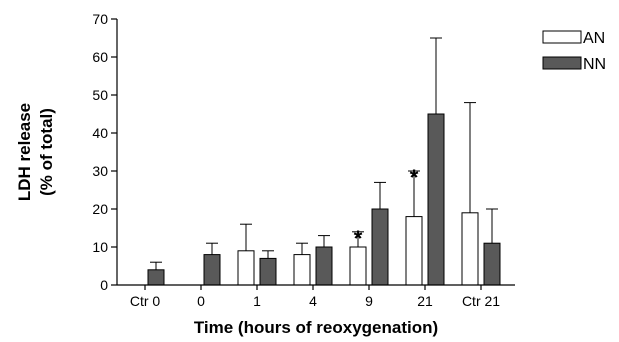  I want to click on y-tick-label: 10, so click(100, 247).